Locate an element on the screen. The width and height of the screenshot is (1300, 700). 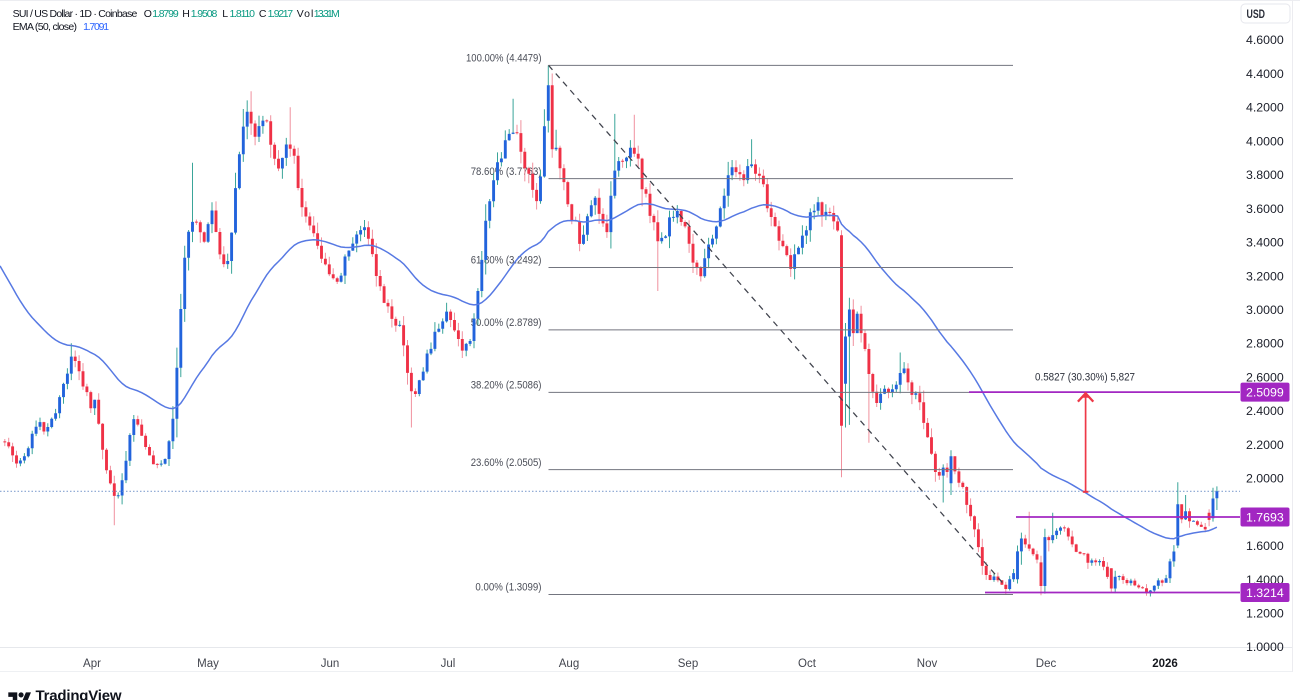
svg-text: 4.0000 is located at coordinates (1265, 141).